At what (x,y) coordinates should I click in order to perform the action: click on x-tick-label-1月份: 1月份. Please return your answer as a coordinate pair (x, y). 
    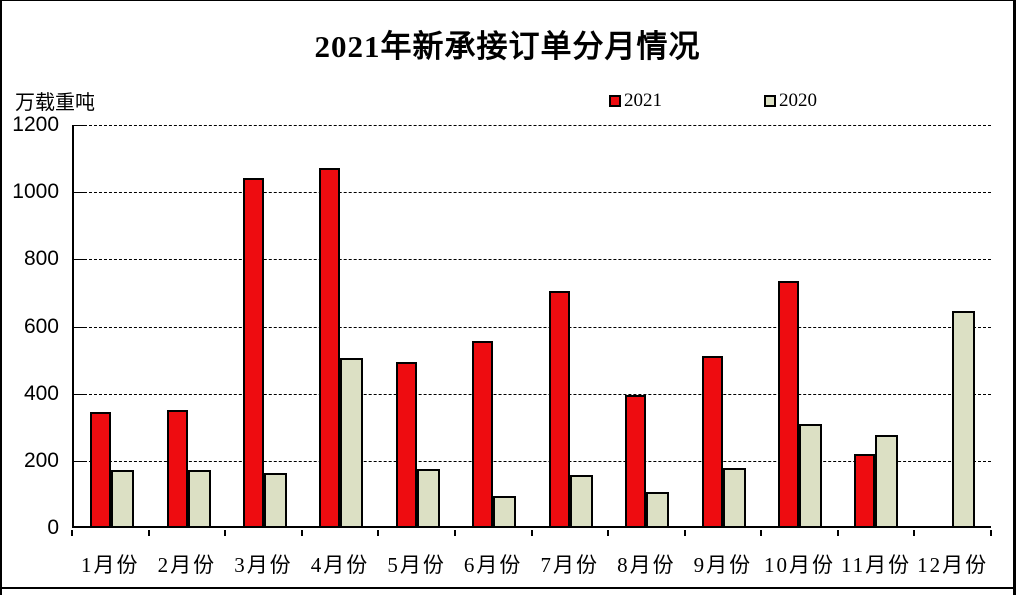
    Looking at the image, I should click on (110, 565).